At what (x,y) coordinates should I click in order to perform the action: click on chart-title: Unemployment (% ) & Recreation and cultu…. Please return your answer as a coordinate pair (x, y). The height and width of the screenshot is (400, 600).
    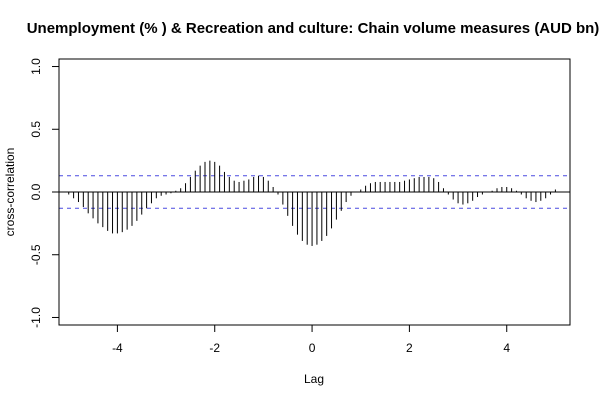
    Looking at the image, I should click on (313, 28).